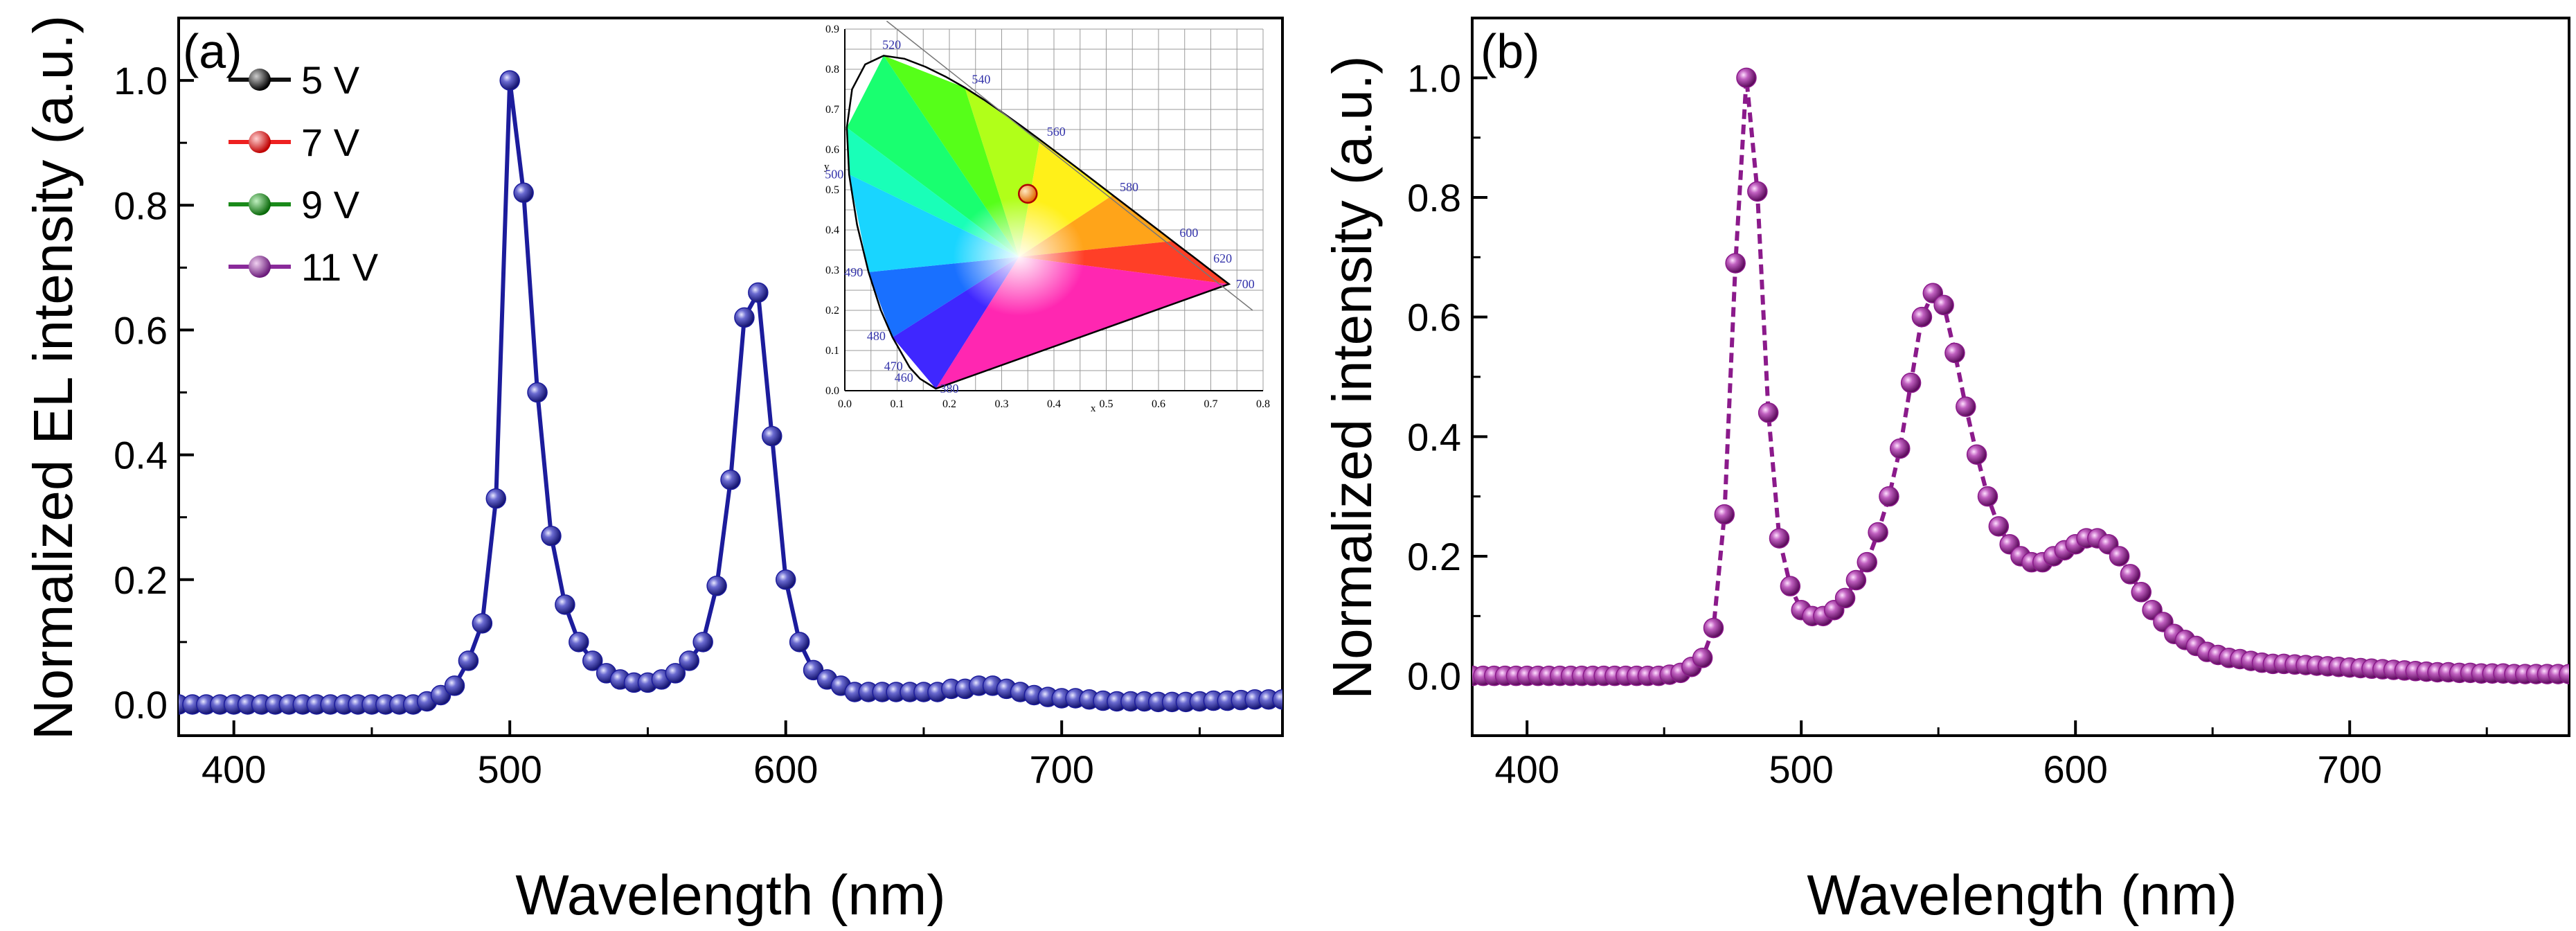  What do you see at coordinates (853, 272) in the screenshot?
I see `wavelength-label: 490` at bounding box center [853, 272].